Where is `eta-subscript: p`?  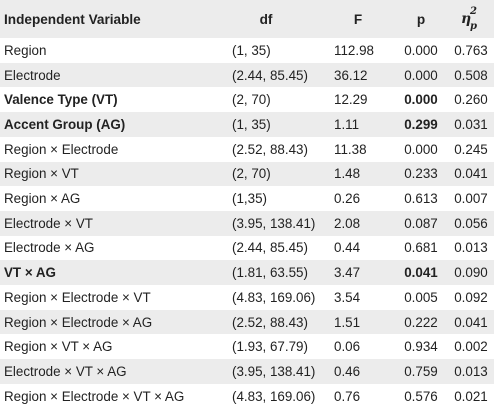
eta-subscript: p is located at coordinates (473, 26).